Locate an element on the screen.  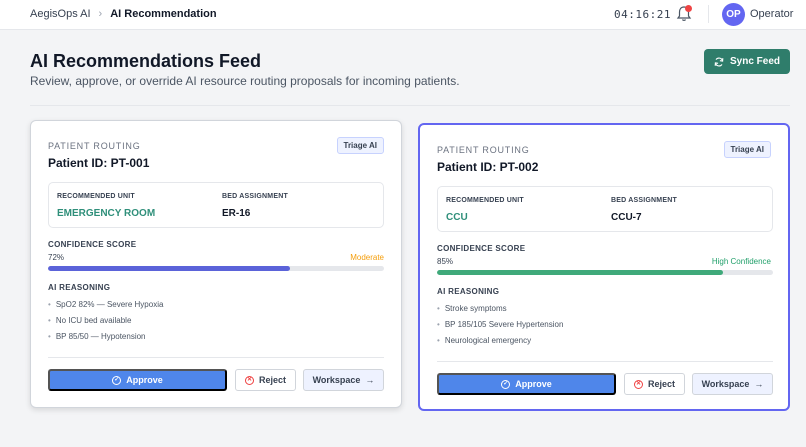
breadcrumb: AegisOps AI › AI Recommendation is located at coordinates (123, 14).